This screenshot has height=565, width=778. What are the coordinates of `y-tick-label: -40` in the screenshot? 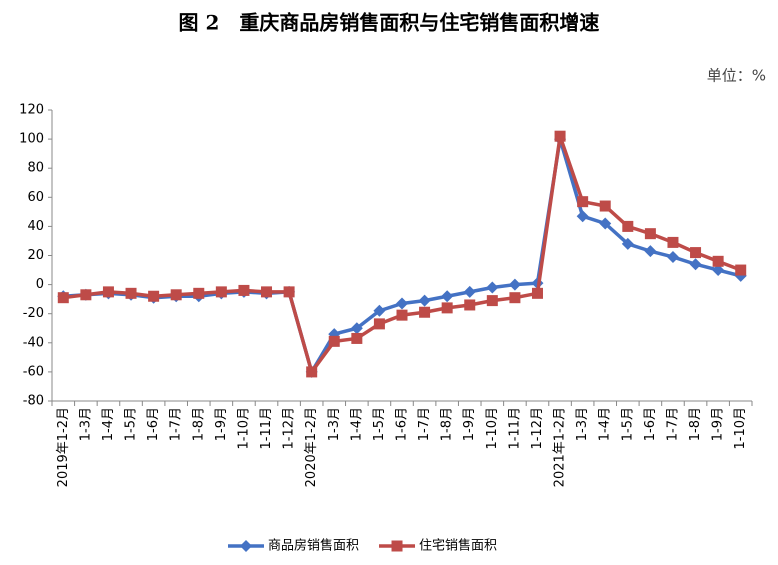 It's located at (33, 342).